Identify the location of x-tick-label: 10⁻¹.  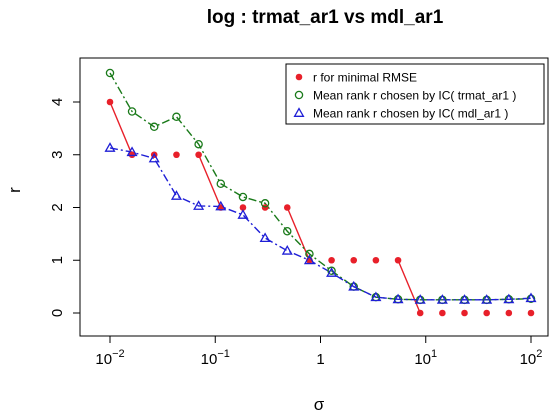
(215, 358).